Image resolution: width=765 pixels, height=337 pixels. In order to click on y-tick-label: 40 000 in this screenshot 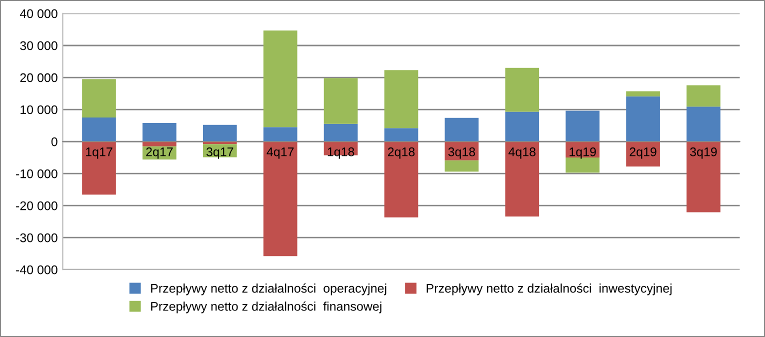, I will do `click(39, 13)`.